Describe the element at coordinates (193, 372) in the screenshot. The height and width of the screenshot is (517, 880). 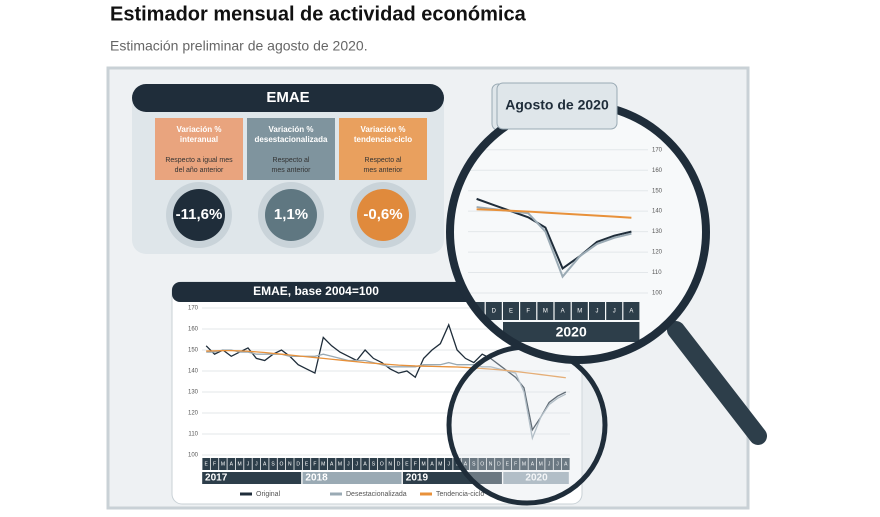
I see `y-tick-label: 140` at that location.